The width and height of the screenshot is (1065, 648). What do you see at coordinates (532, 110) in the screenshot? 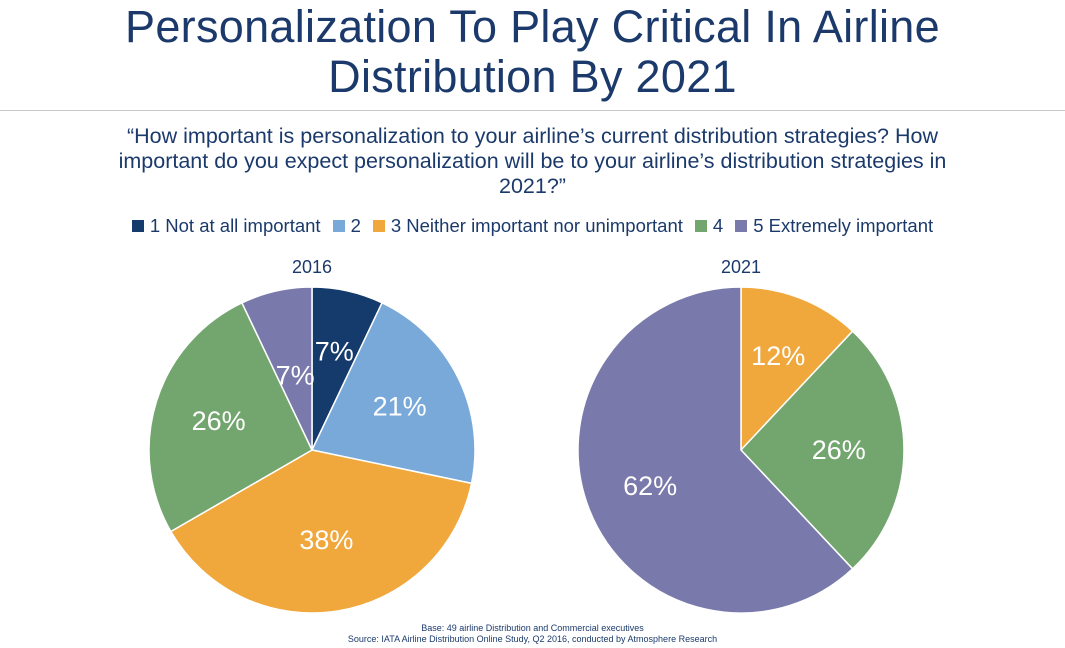
I see `title-divider` at bounding box center [532, 110].